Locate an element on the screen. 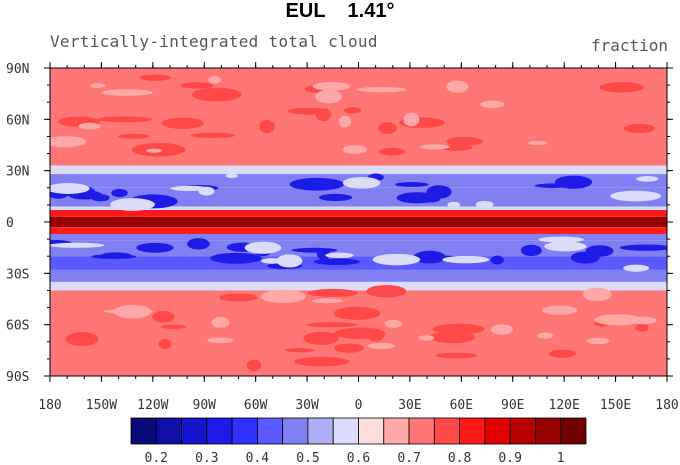  colorbar-label-6: 0.8 is located at coordinates (459, 458).